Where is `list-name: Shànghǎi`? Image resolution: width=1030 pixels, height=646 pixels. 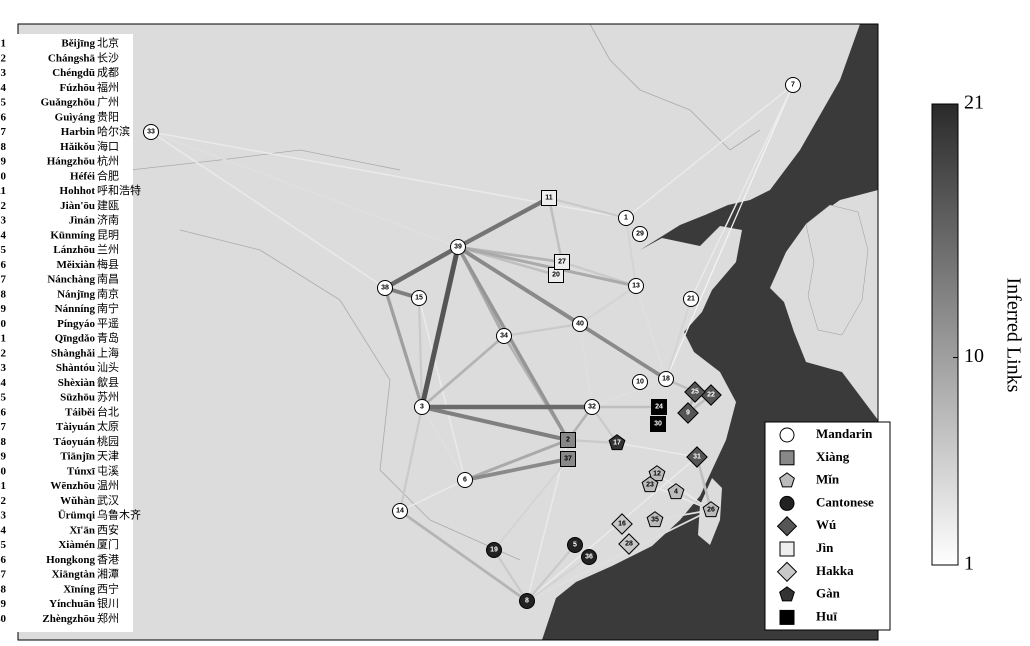
list-name: Shànghǎi is located at coordinates (73, 353).